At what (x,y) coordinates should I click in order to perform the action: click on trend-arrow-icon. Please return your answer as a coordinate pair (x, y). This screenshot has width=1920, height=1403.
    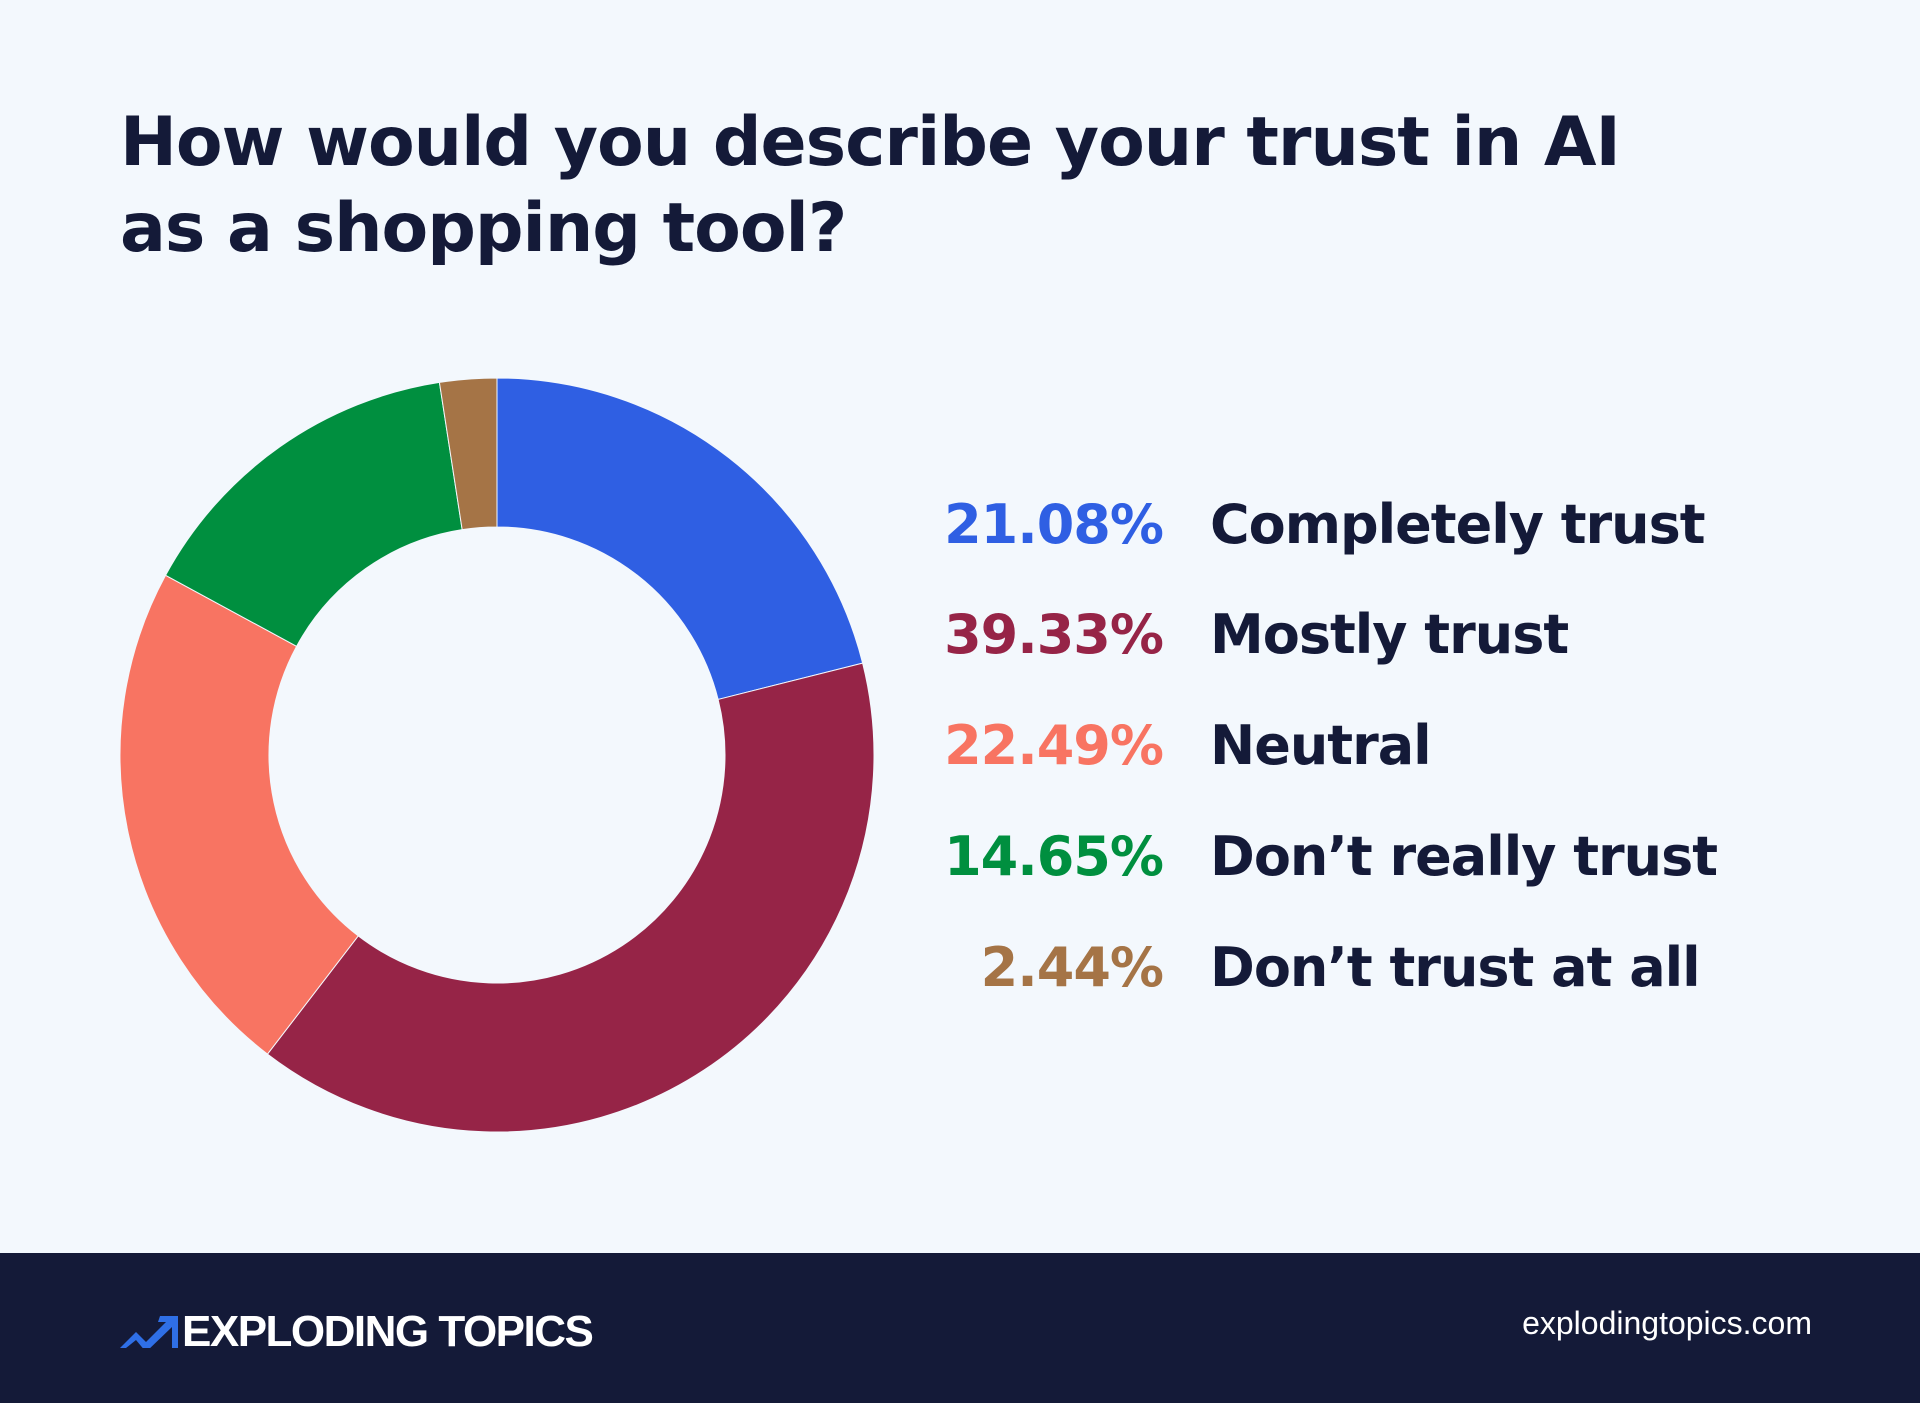
    Looking at the image, I should click on (149, 1332).